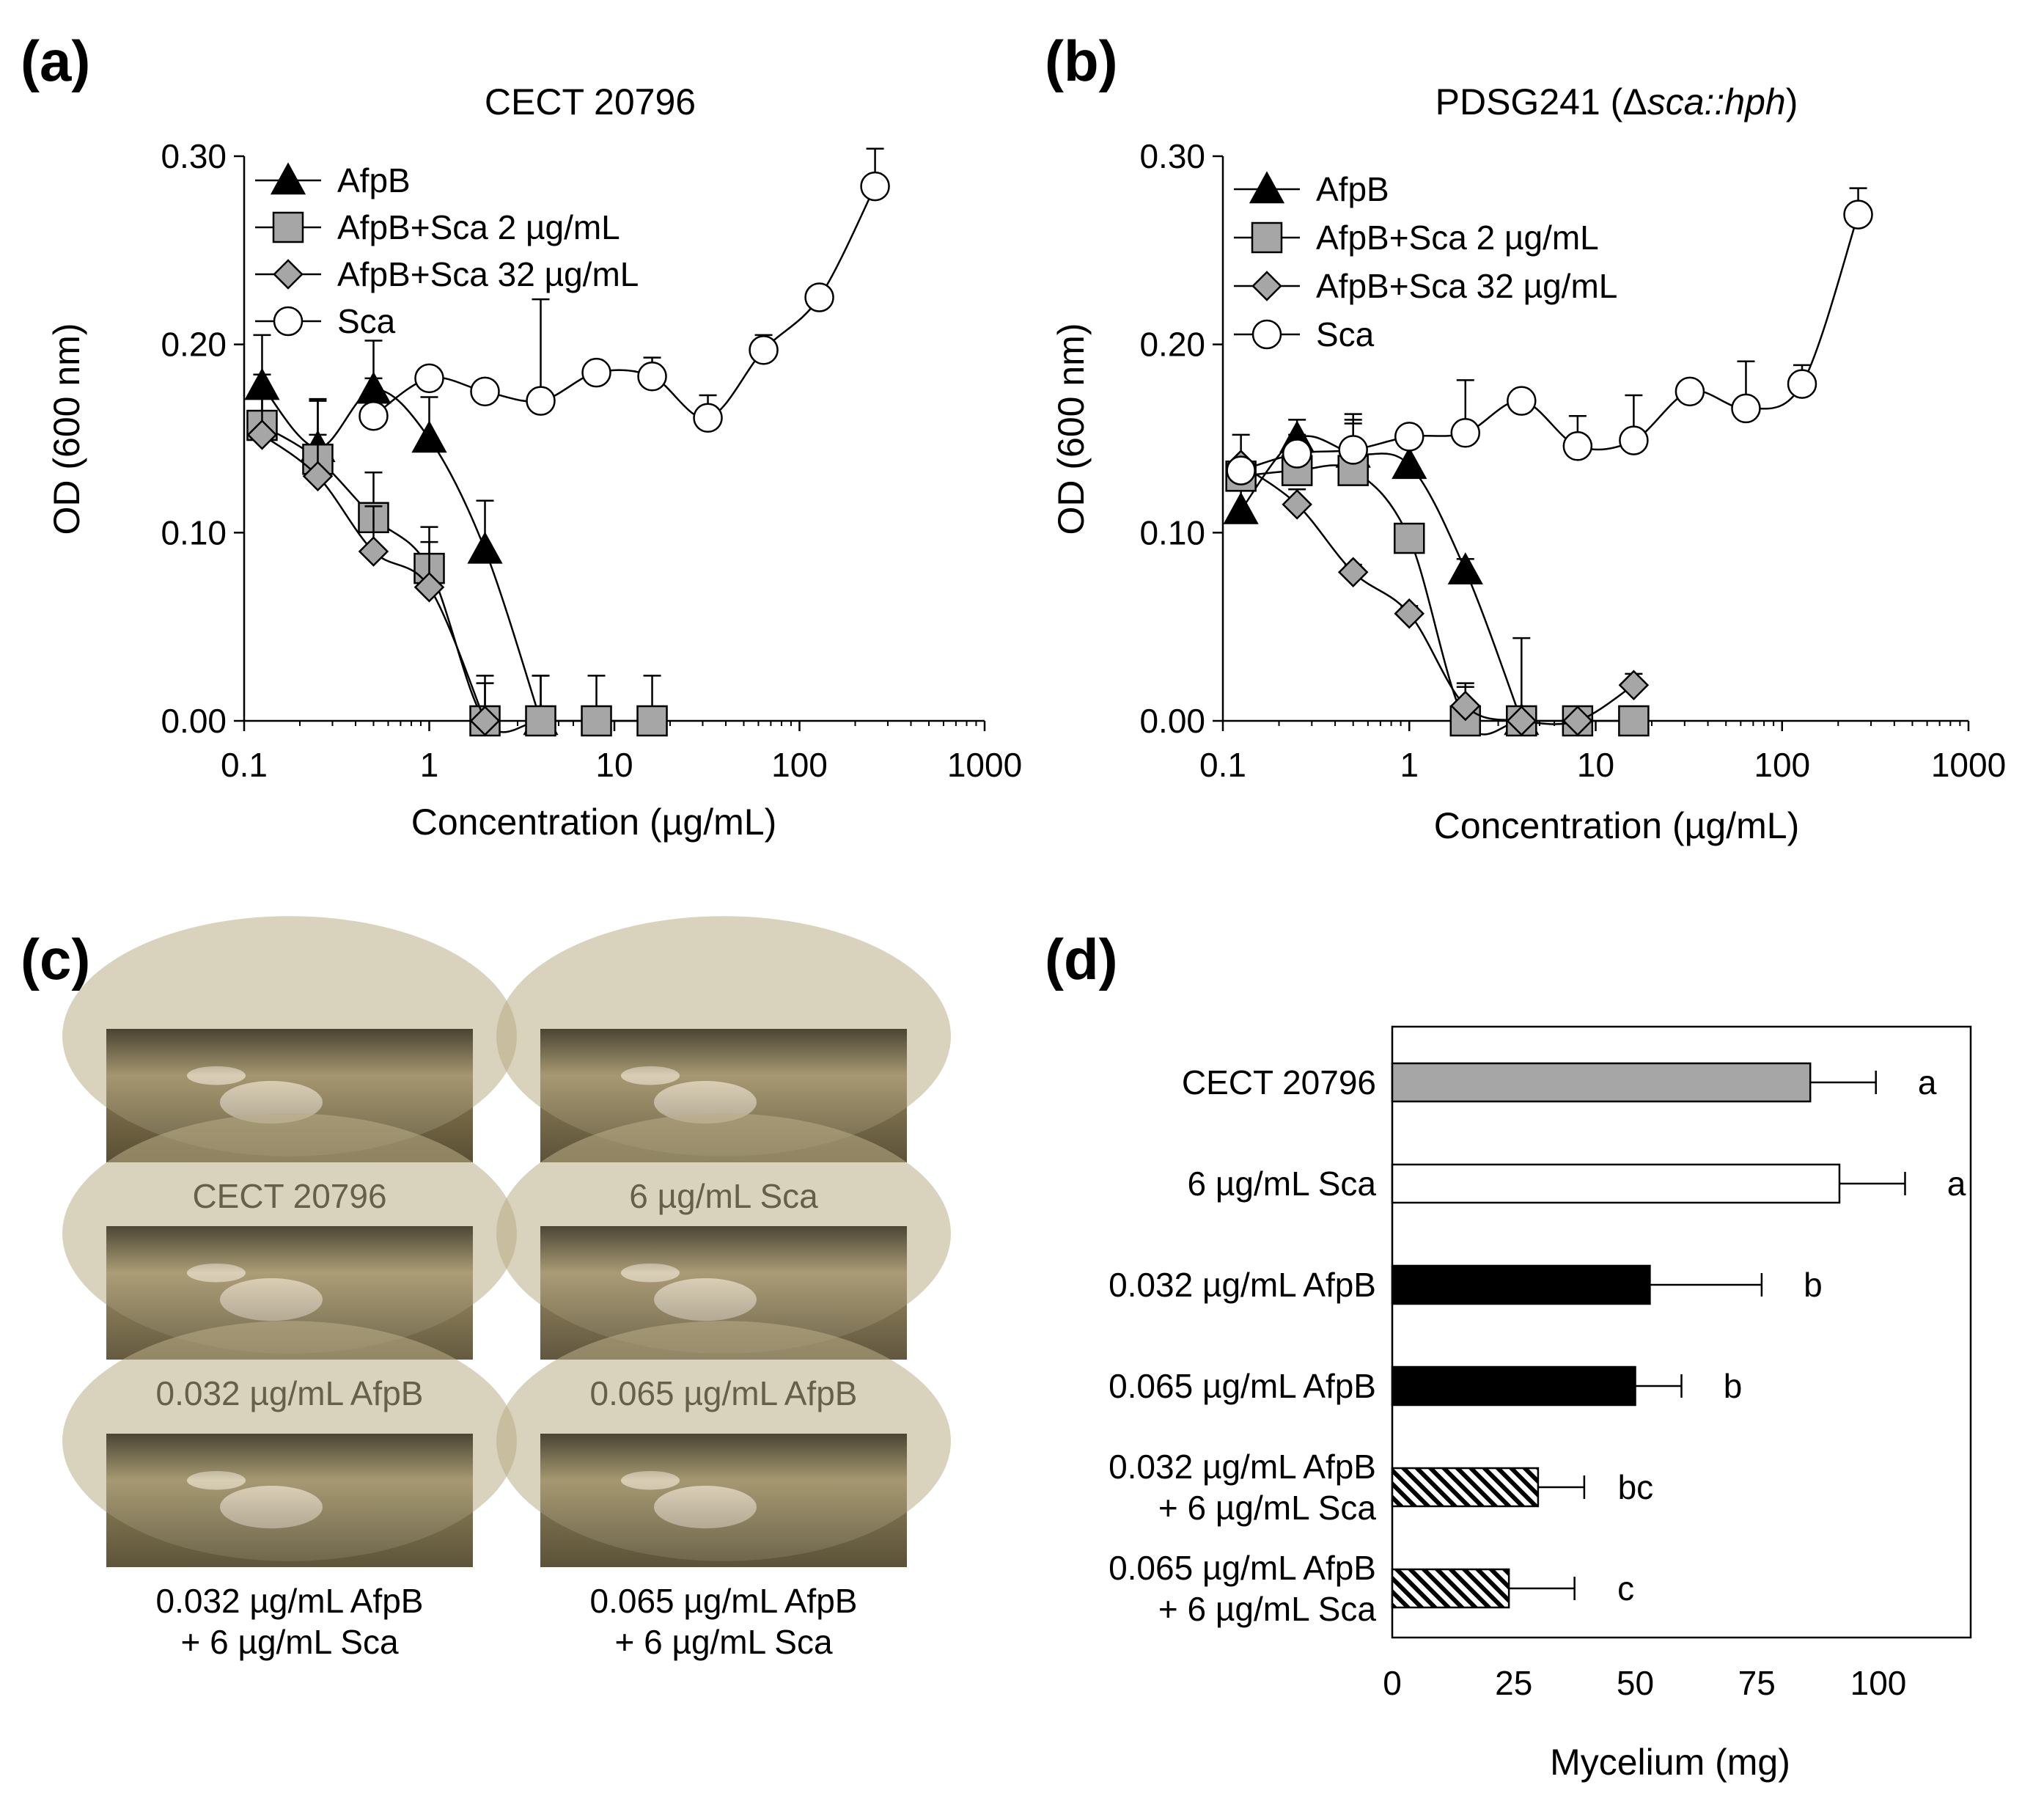 The height and width of the screenshot is (1804, 2044). What do you see at coordinates (1635, 1683) in the screenshot?
I see `panel-d-x-tick-label: 50` at bounding box center [1635, 1683].